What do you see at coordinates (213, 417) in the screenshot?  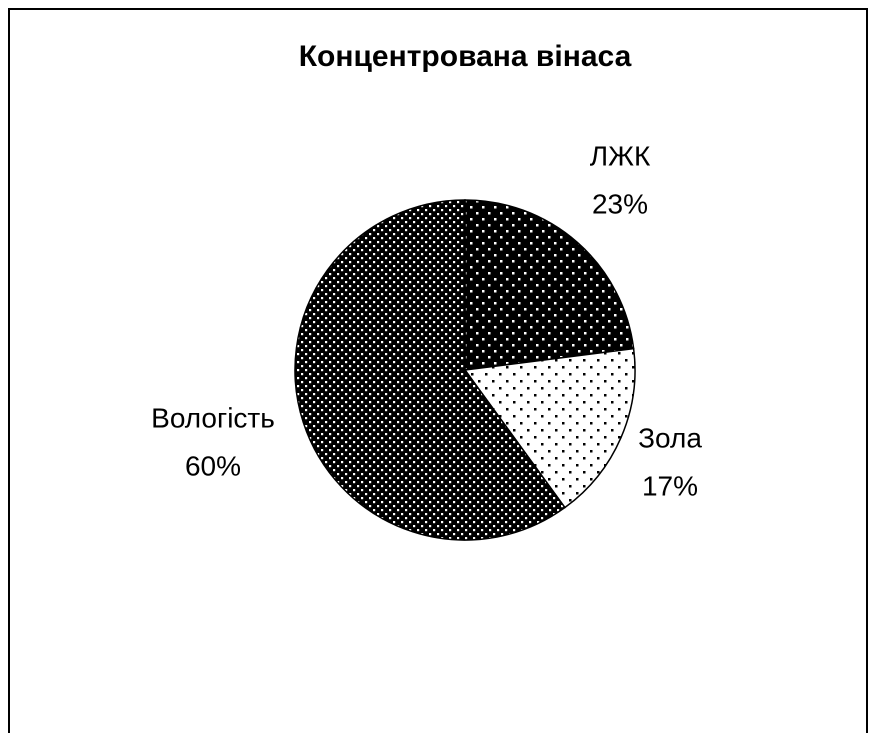 I see `slice-category-label: Вологість` at bounding box center [213, 417].